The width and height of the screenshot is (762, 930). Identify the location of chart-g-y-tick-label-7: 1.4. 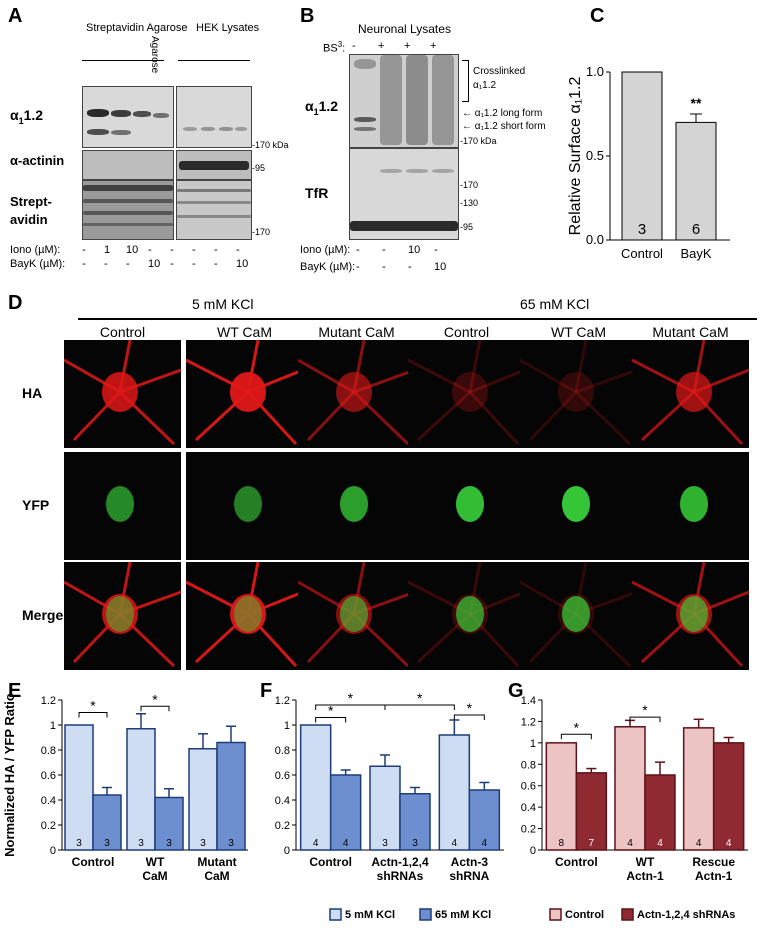
(528, 701).